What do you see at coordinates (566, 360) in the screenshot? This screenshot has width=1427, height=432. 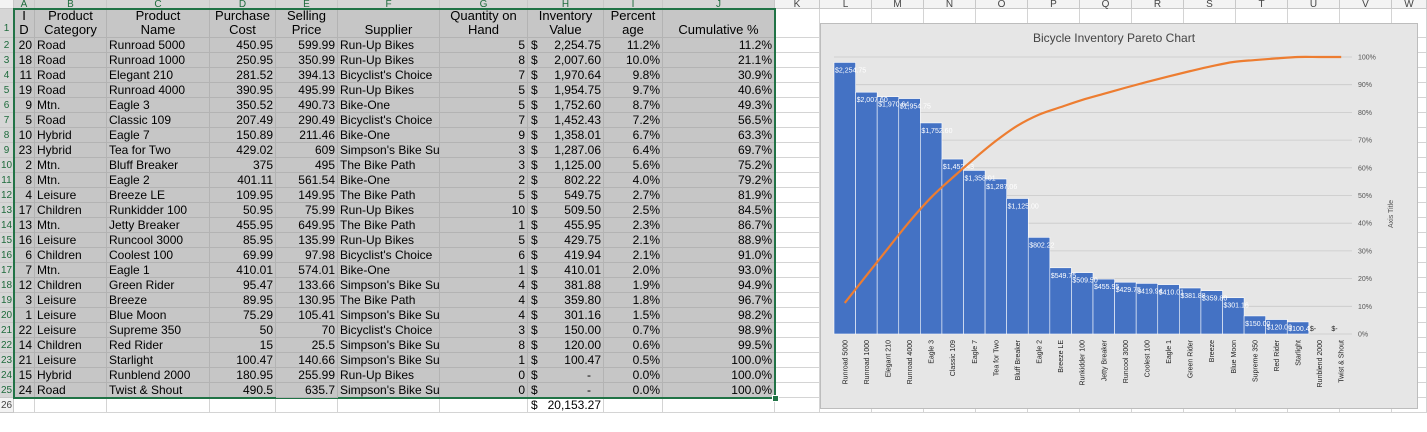 I see `cell-inventory-value: $100.47` at bounding box center [566, 360].